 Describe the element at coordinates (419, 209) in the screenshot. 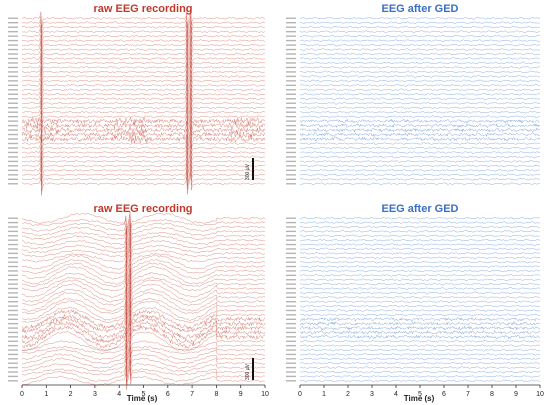

I see `panel-title: EEG after GED` at that location.